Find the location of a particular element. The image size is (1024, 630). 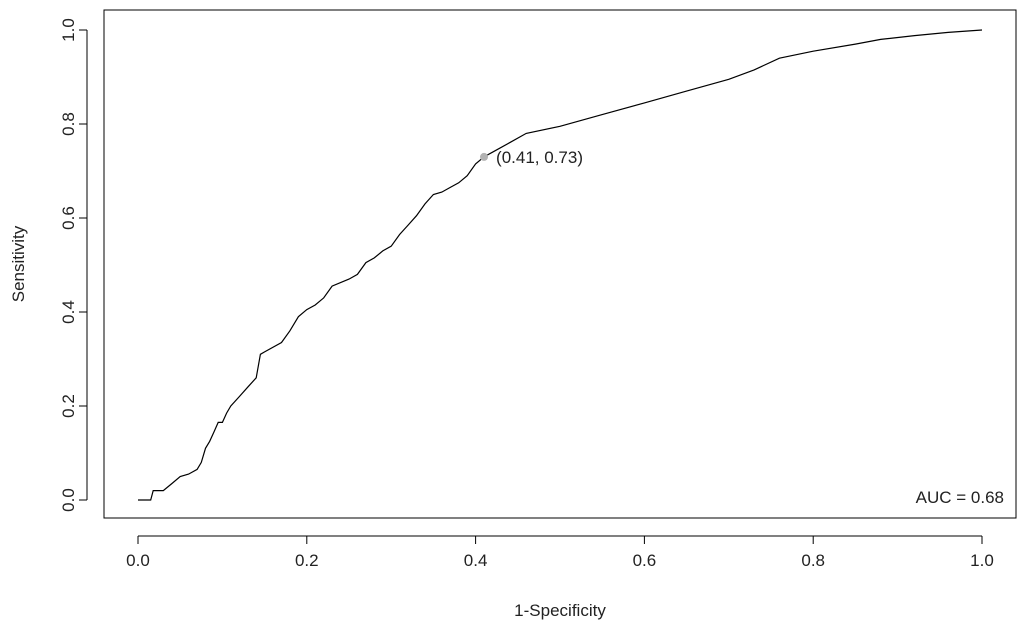

x-tick-label: 0.0 is located at coordinates (138, 560).